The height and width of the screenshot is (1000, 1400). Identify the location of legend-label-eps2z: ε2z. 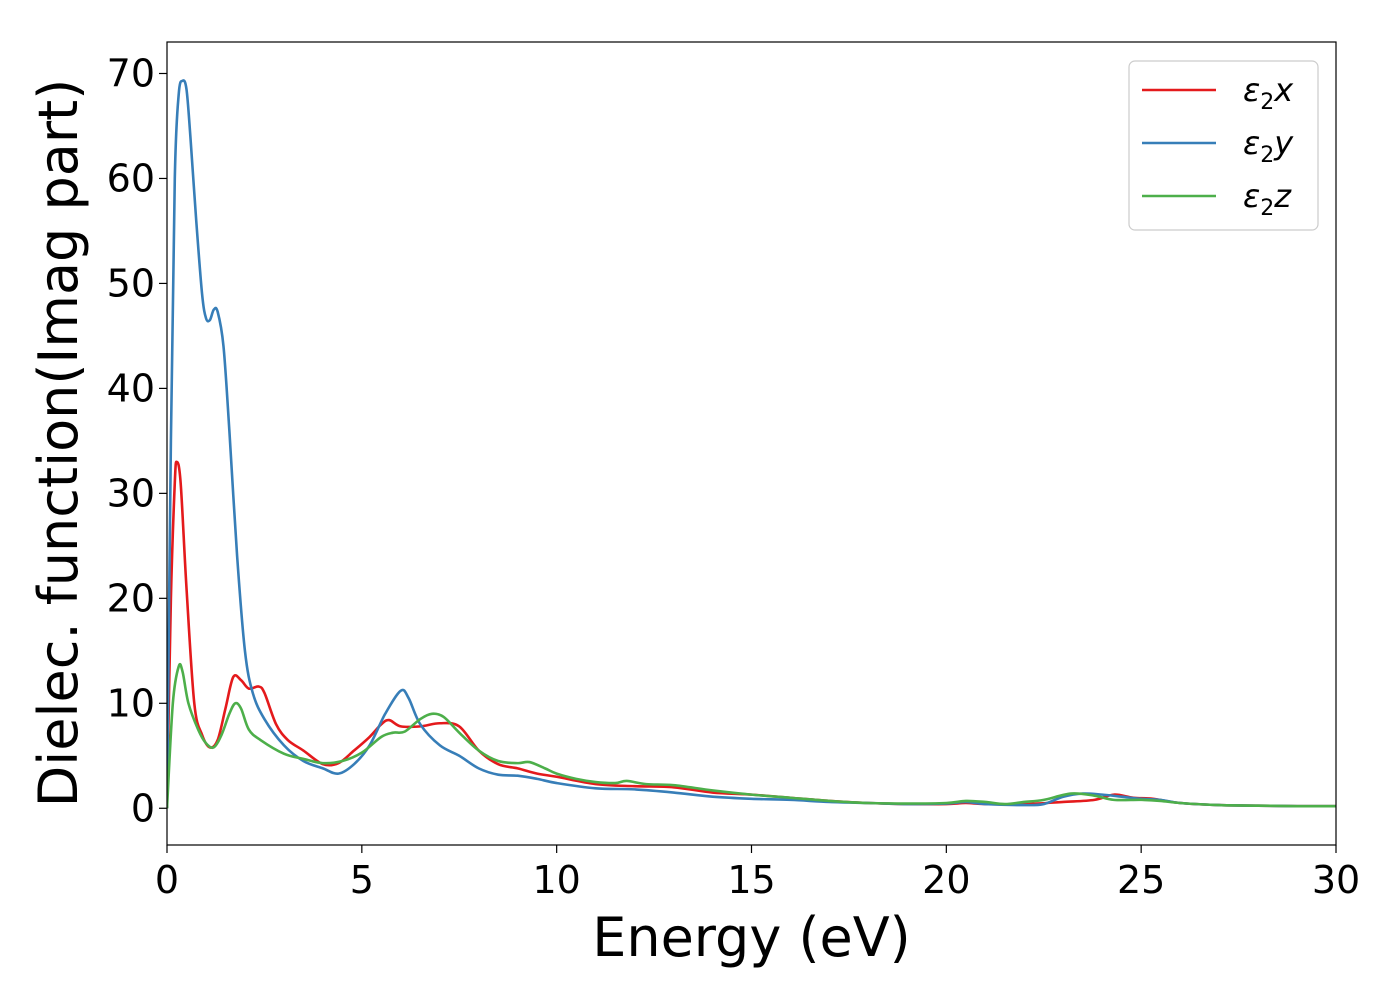
(1267, 199).